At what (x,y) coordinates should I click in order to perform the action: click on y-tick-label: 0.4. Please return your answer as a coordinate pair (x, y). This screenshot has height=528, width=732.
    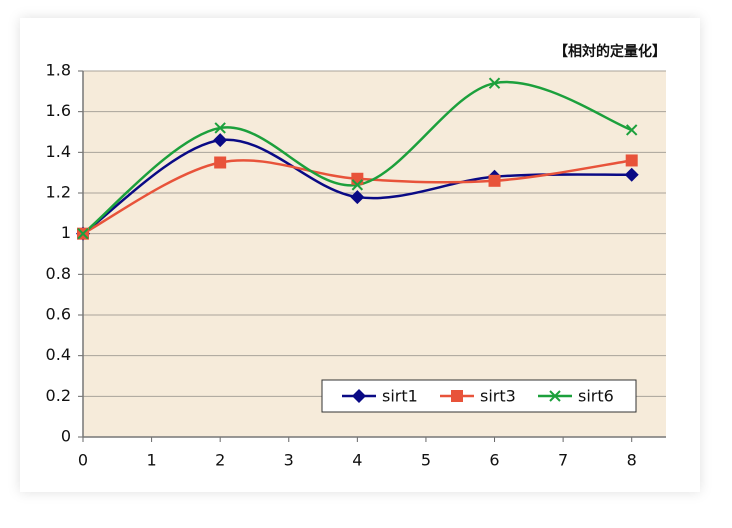
    Looking at the image, I should click on (58, 354).